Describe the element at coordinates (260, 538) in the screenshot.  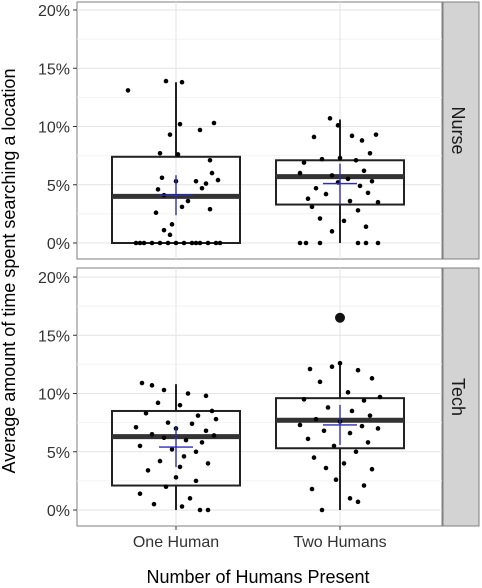
I see `x-tick-labels: One Human Two Humans` at that location.